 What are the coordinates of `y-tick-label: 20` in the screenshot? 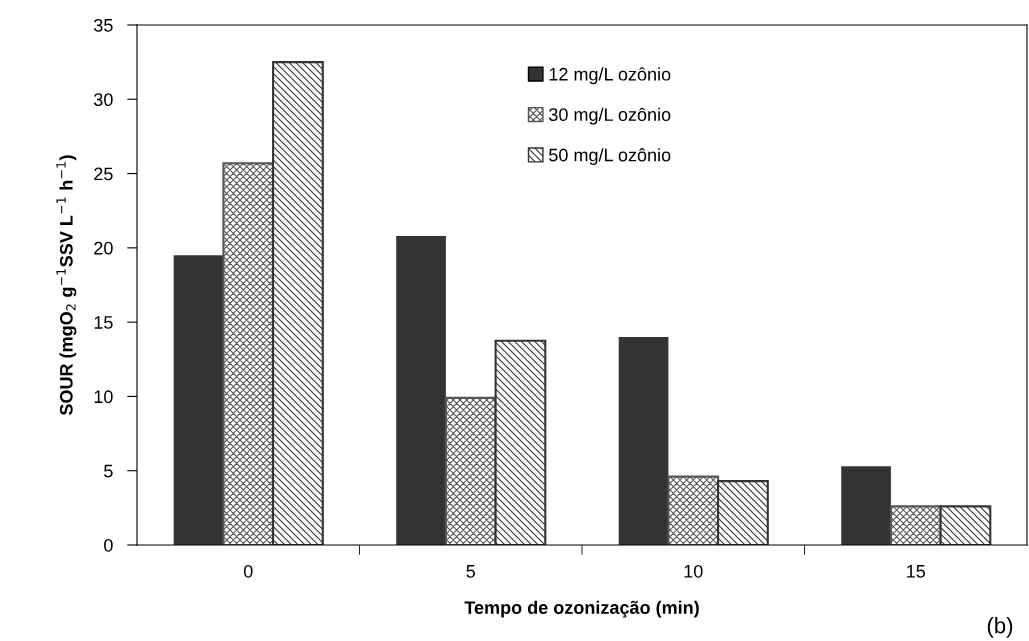 It's located at (103, 248).